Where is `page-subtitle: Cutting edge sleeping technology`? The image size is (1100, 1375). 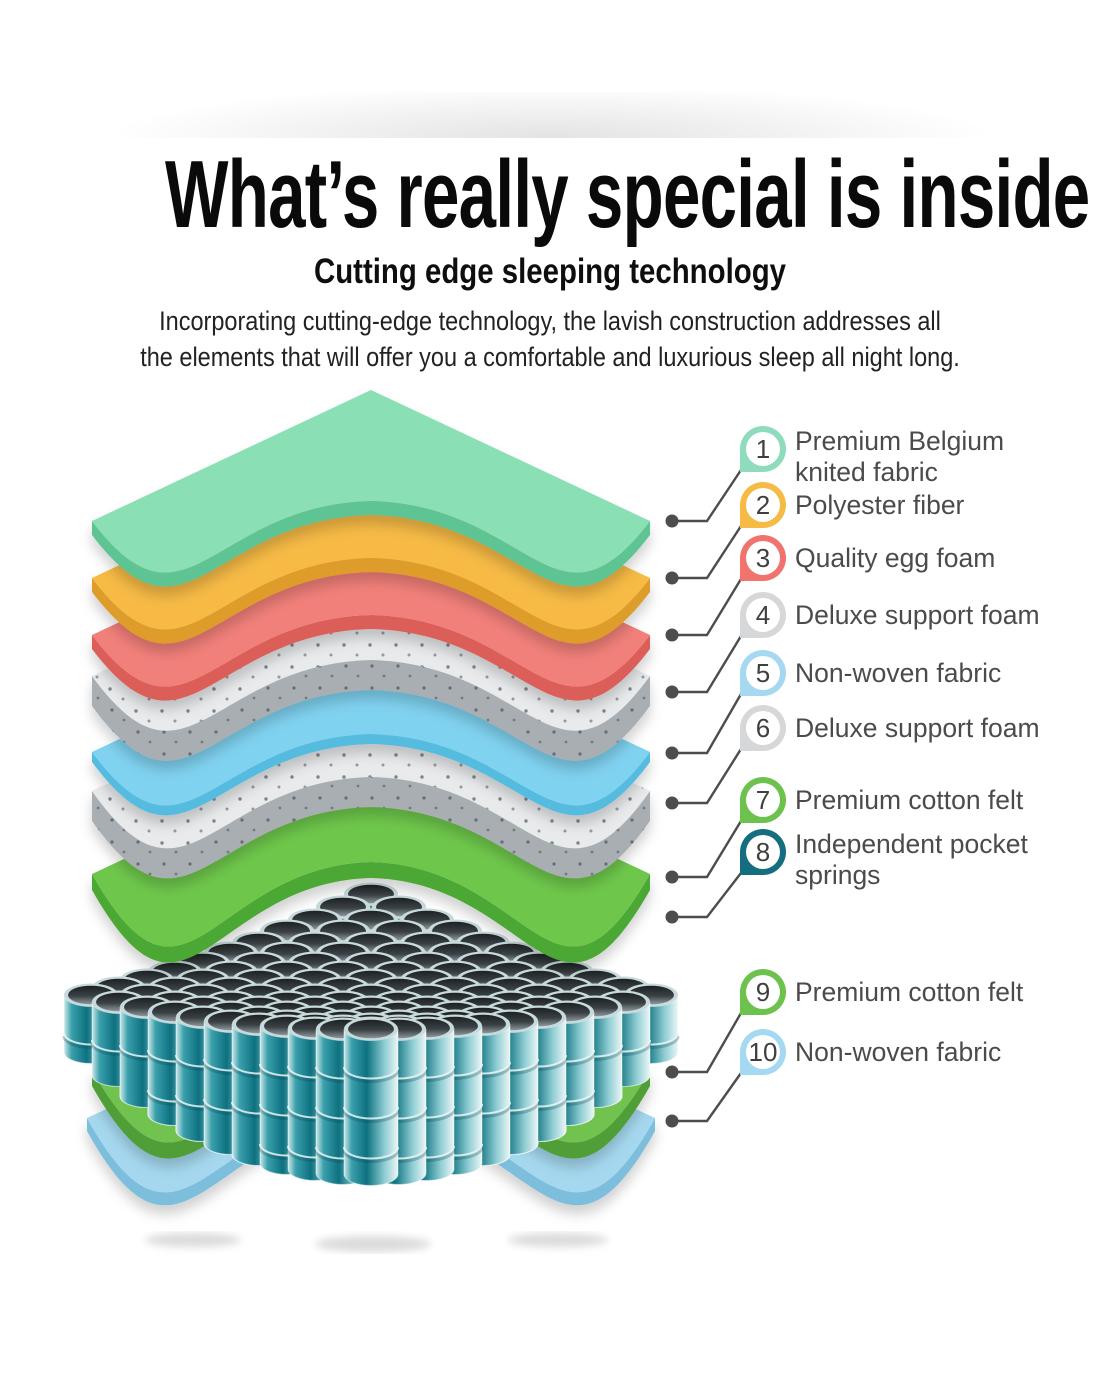 page-subtitle: Cutting edge sleeping technology is located at coordinates (550, 271).